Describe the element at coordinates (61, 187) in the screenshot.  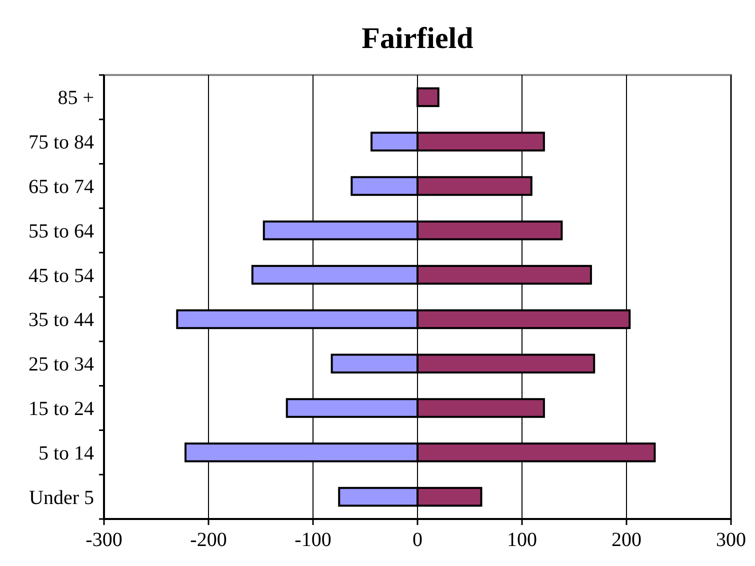
I see `y-tick-label: 65 to 74` at that location.